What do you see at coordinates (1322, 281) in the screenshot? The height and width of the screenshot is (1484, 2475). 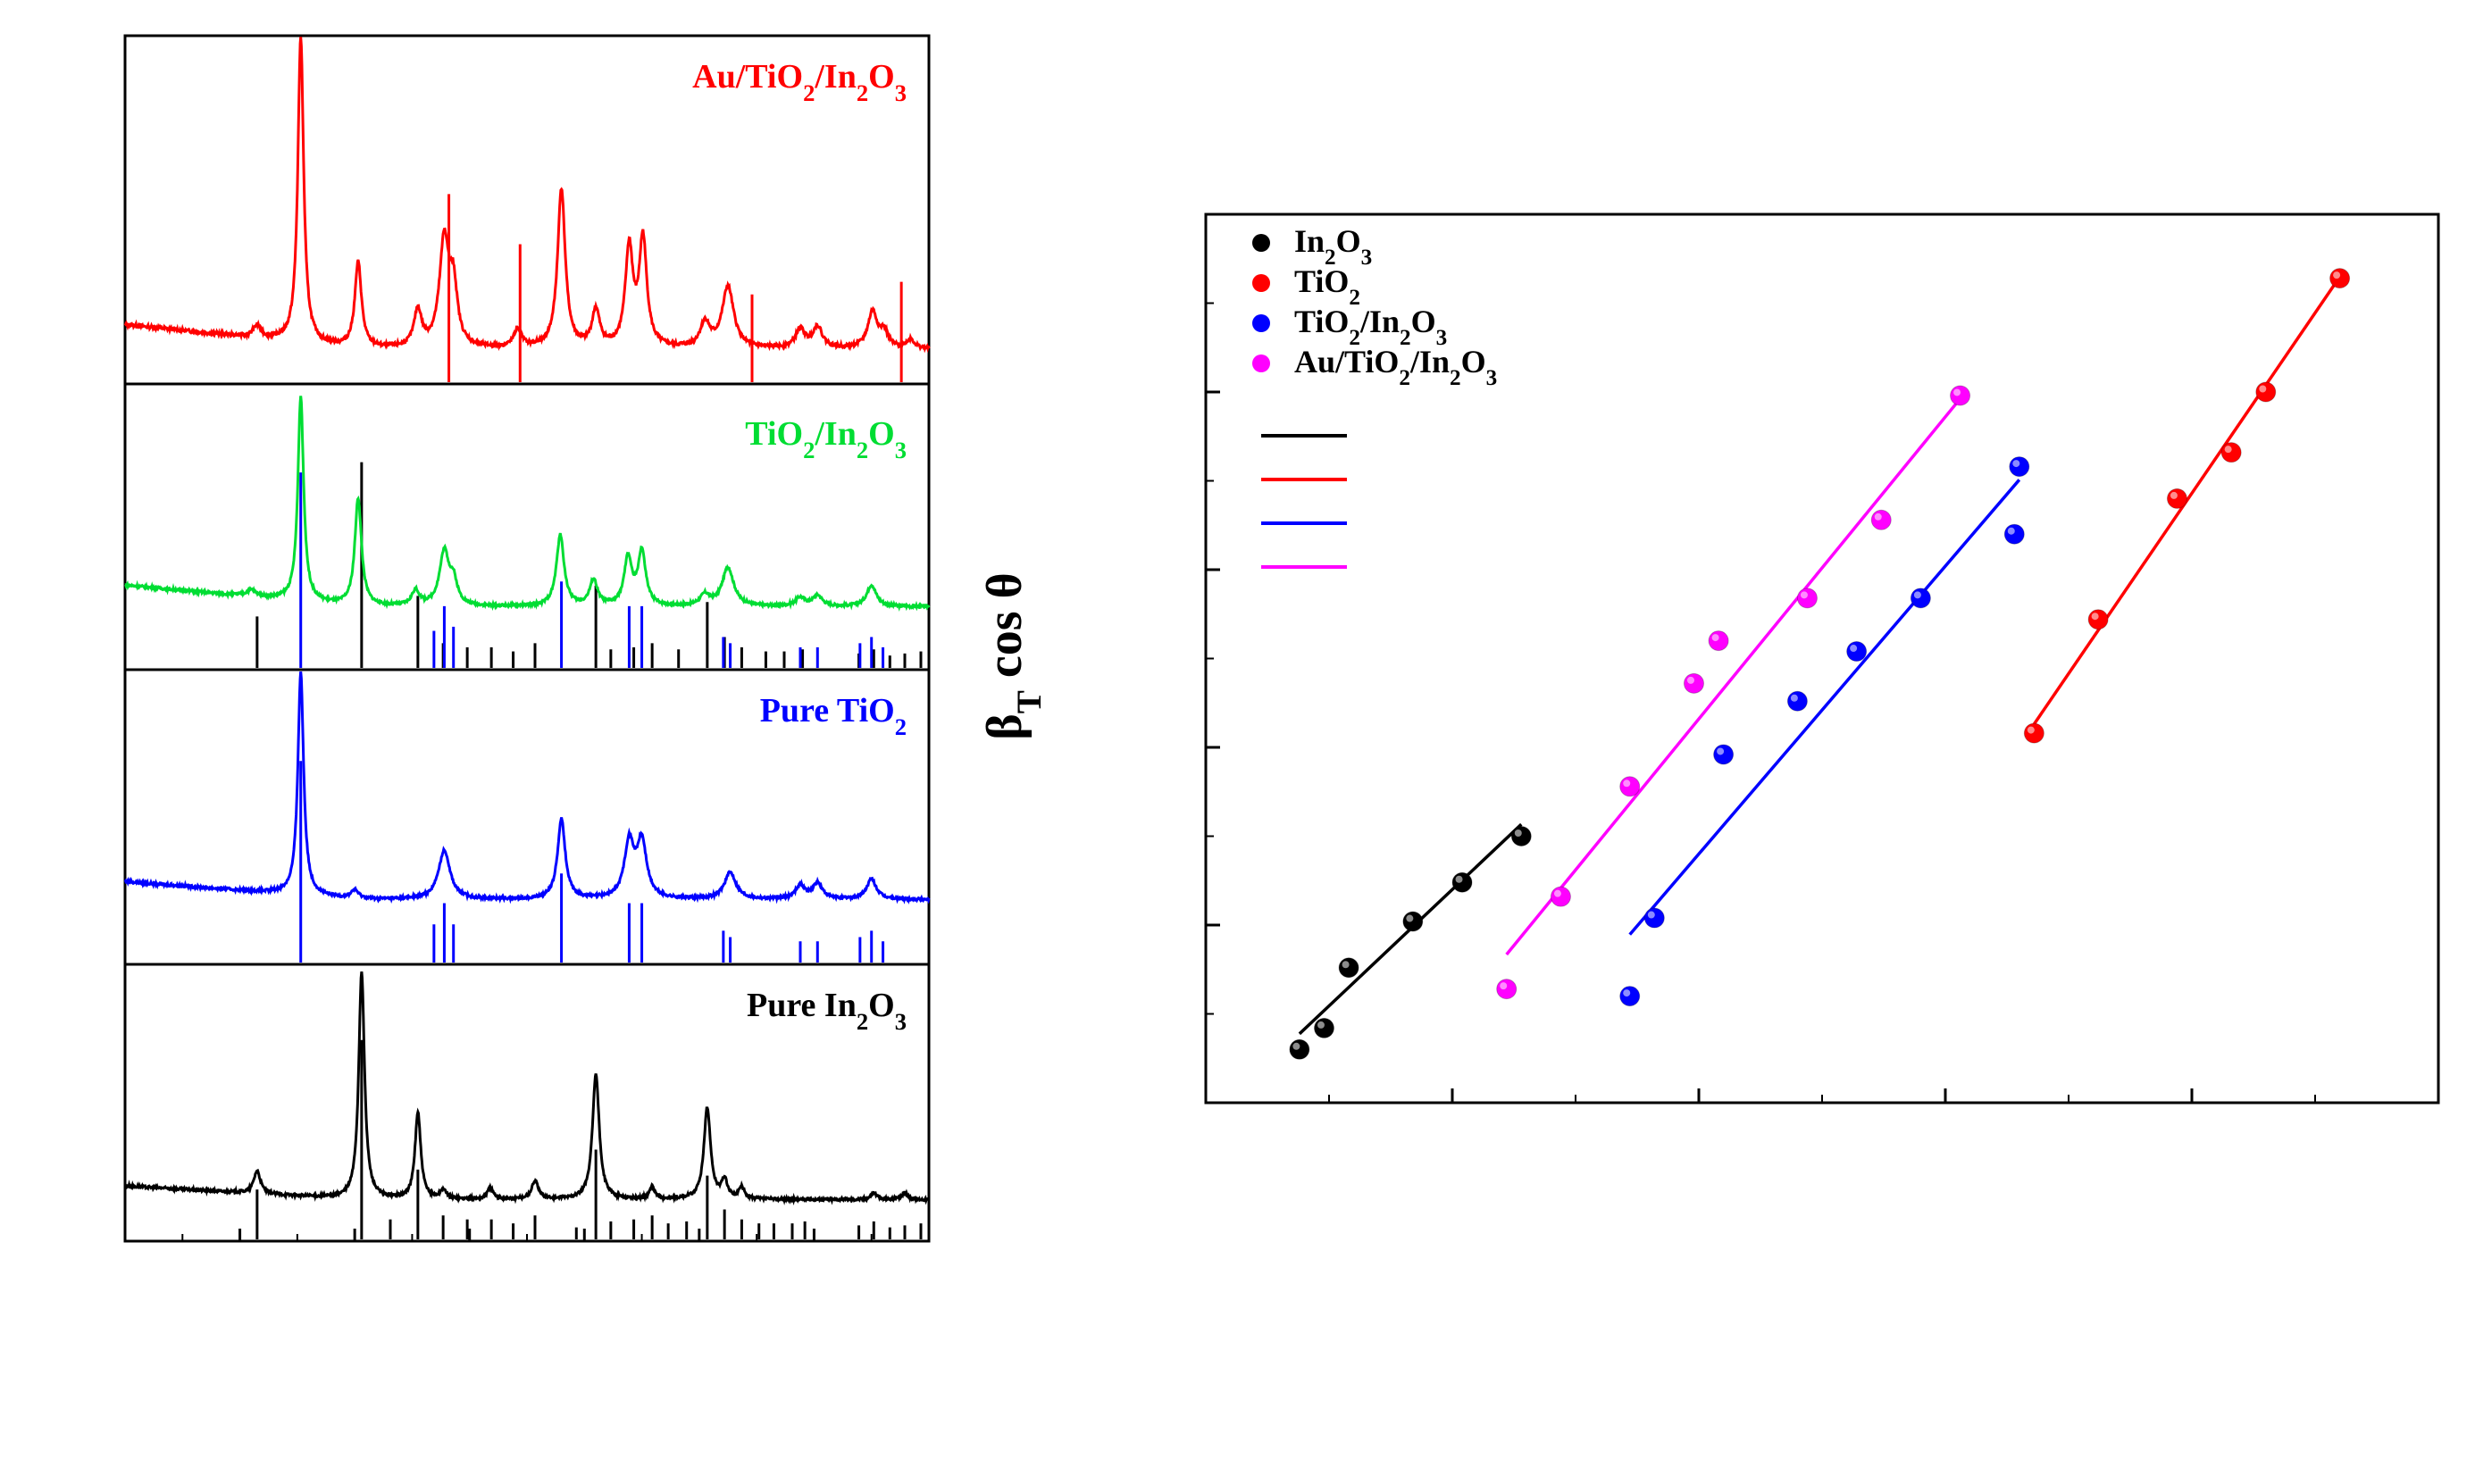 I see `legend-text: TiO` at bounding box center [1322, 281].